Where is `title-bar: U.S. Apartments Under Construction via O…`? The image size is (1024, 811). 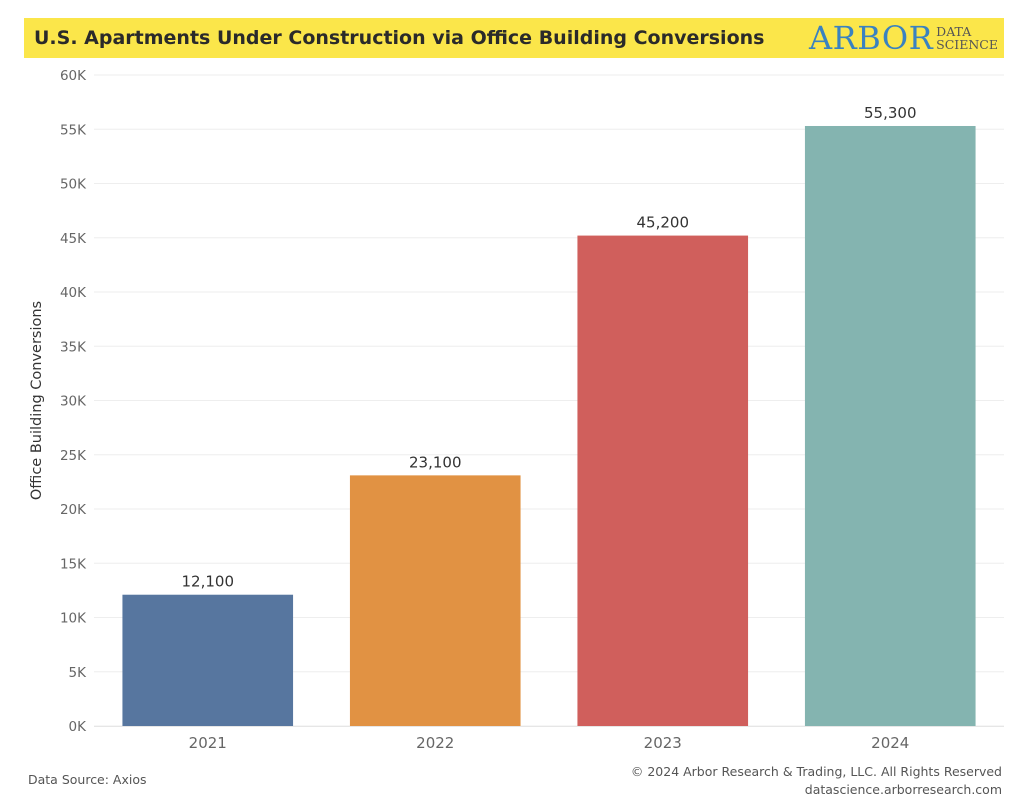 title-bar: U.S. Apartments Under Construction via O… is located at coordinates (514, 38).